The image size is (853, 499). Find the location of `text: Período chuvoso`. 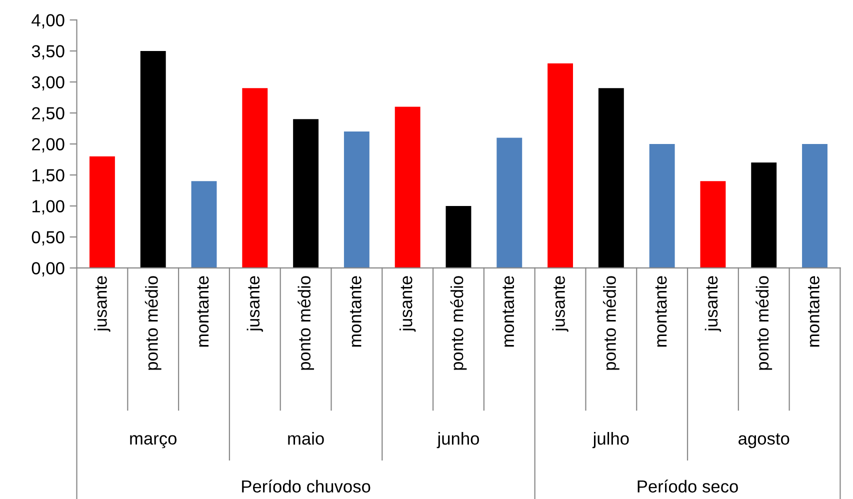

text: Período chuvoso is located at coordinates (306, 486).